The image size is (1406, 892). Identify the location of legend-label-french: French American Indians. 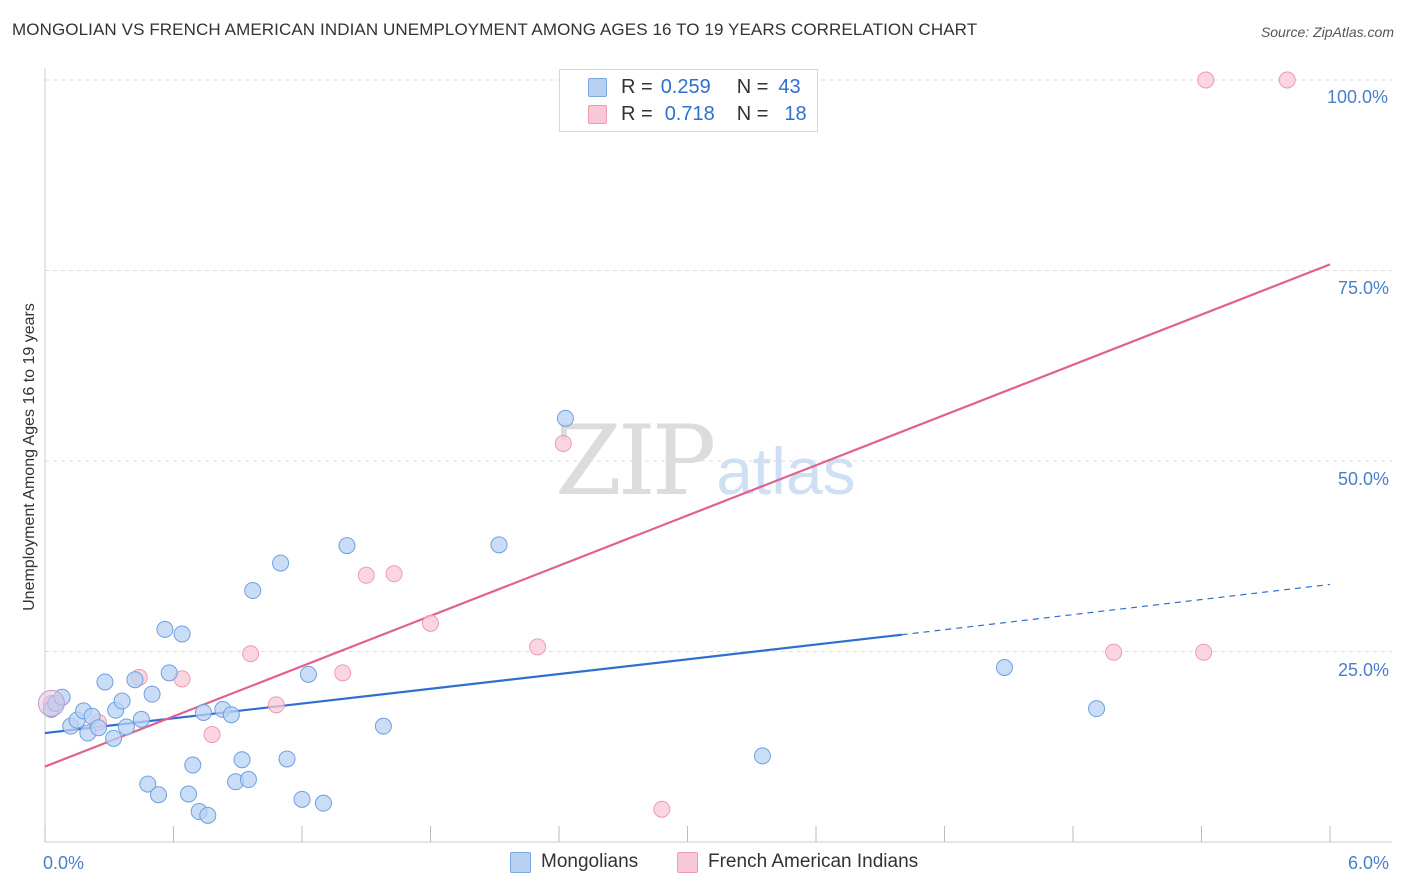
(813, 861).